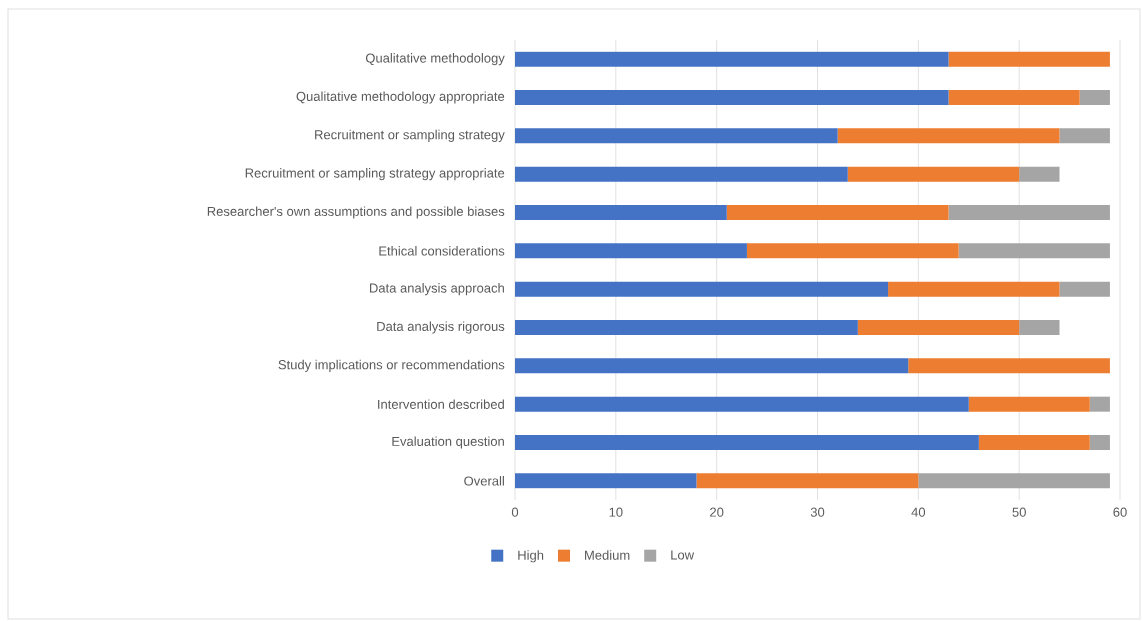  What do you see at coordinates (616, 512) in the screenshot?
I see `x-tick-label: 10` at bounding box center [616, 512].